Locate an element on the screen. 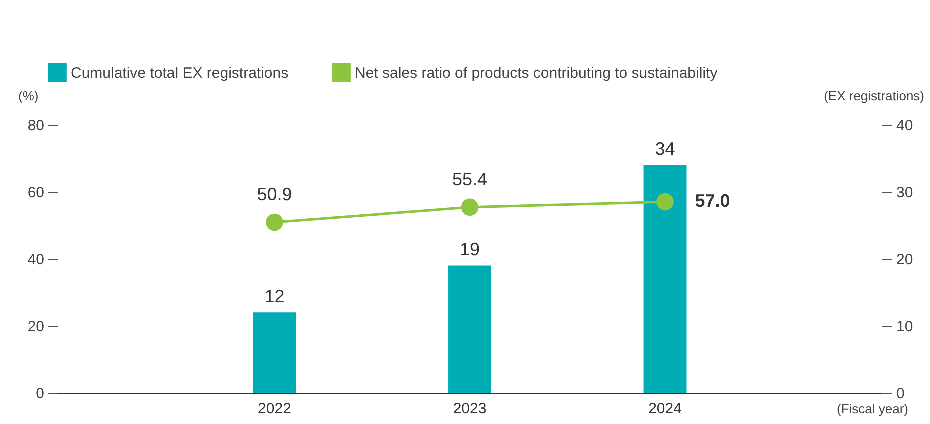 Image resolution: width=930 pixels, height=424 pixels. y2-tick-label: 0 is located at coordinates (900, 394).